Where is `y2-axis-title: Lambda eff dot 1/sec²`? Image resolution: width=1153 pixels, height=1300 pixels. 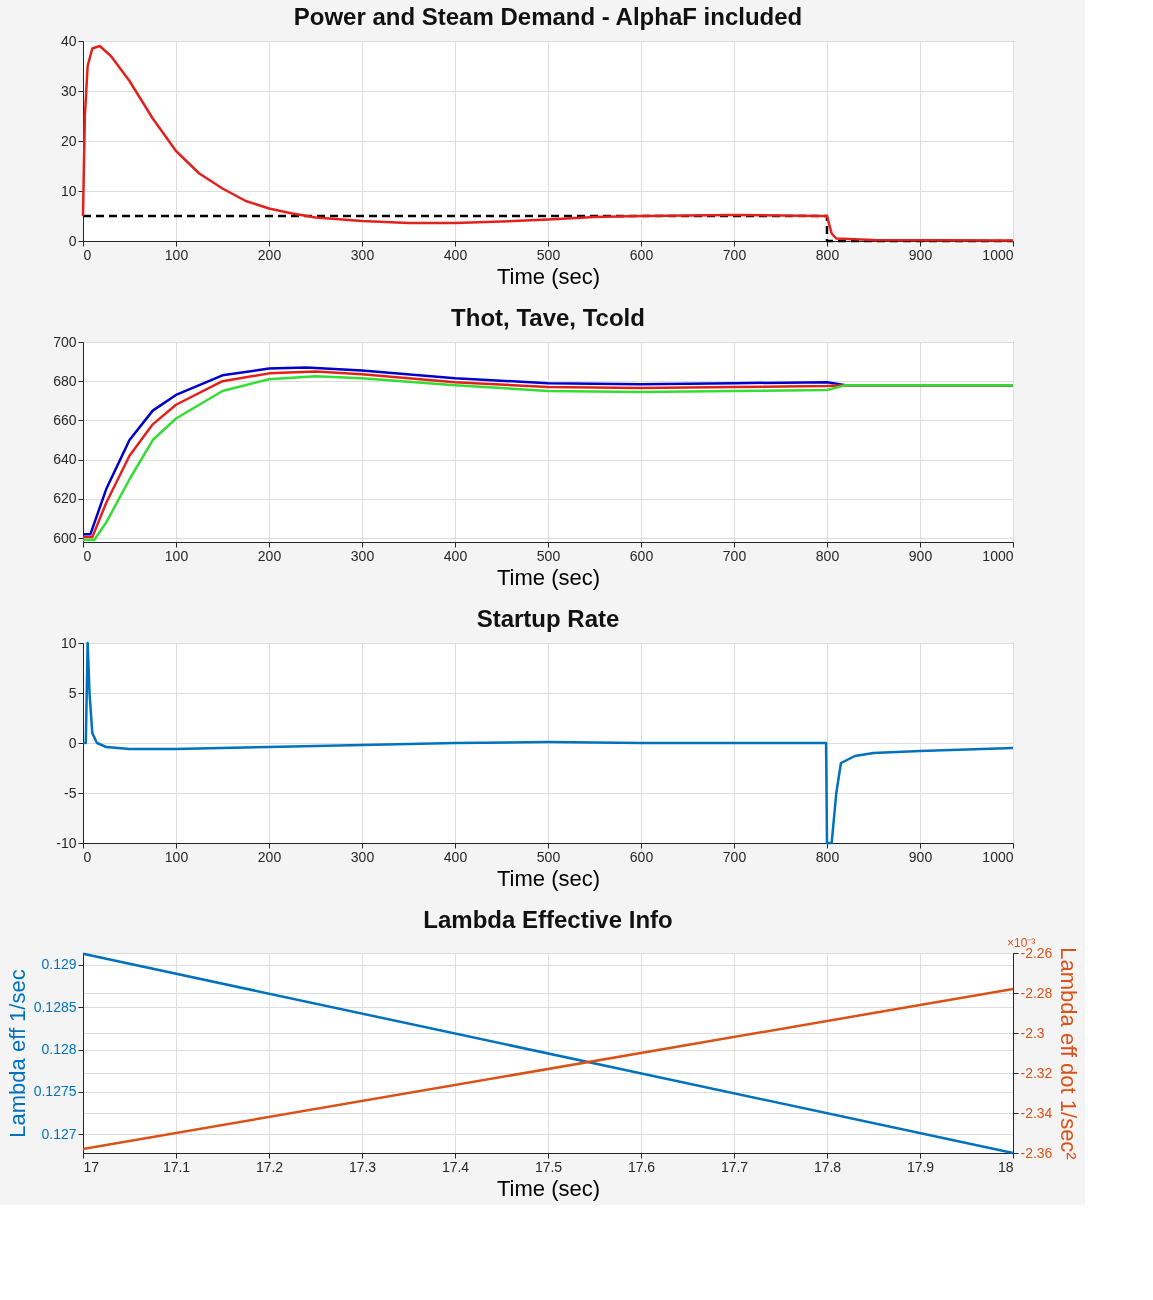
y2-axis-title: Lambda eff dot 1/sec² is located at coordinates (1069, 1053).